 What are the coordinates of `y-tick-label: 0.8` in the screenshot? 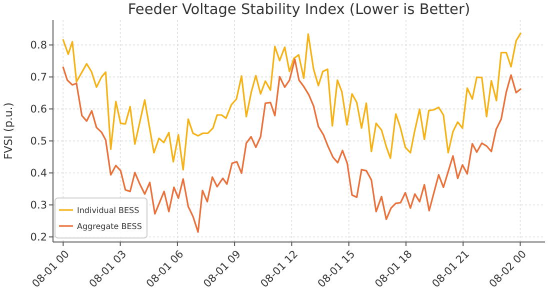 It's located at (38, 46).